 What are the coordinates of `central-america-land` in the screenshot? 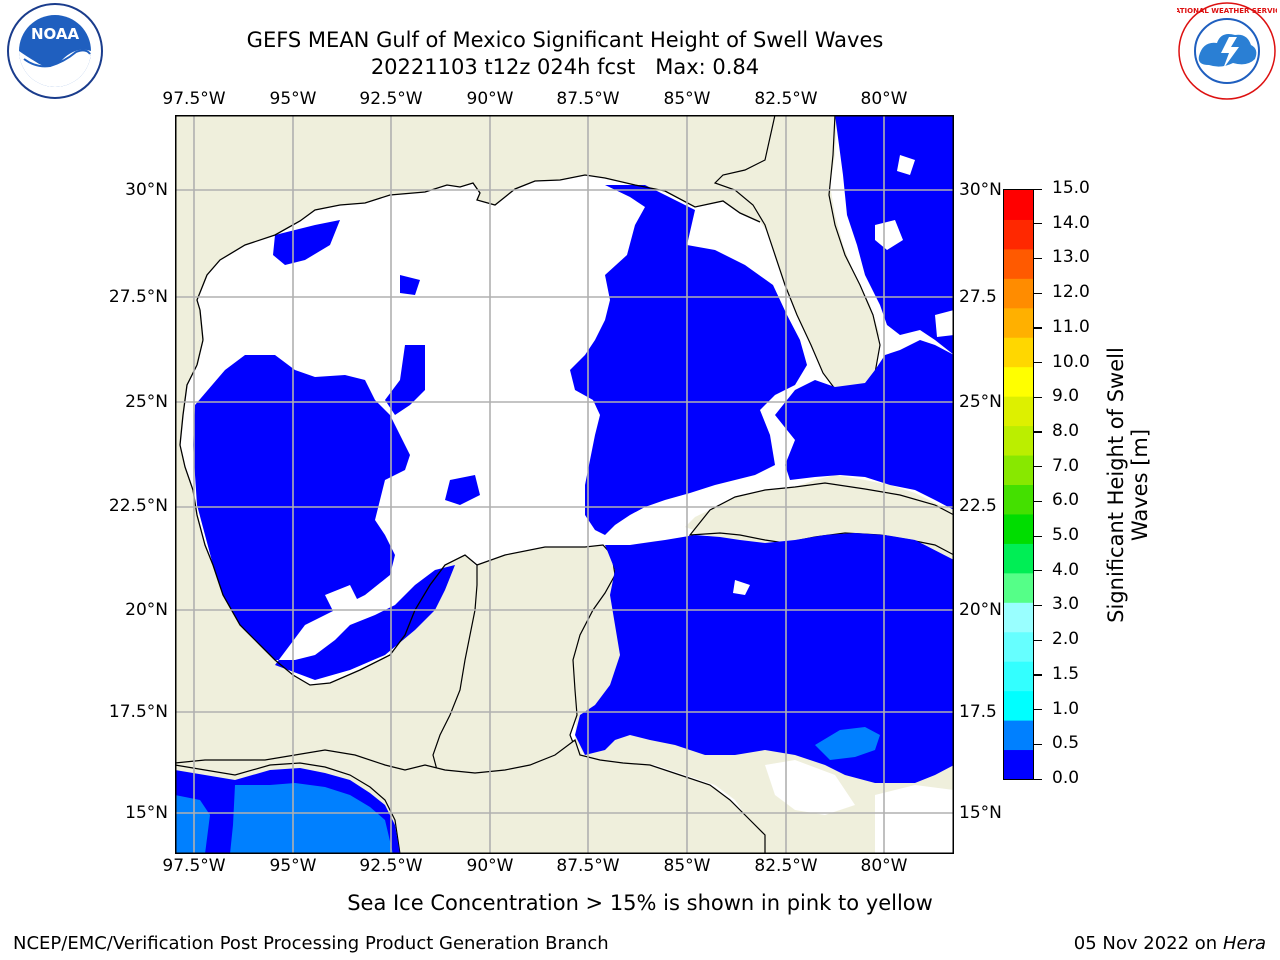 It's located at (470, 796).